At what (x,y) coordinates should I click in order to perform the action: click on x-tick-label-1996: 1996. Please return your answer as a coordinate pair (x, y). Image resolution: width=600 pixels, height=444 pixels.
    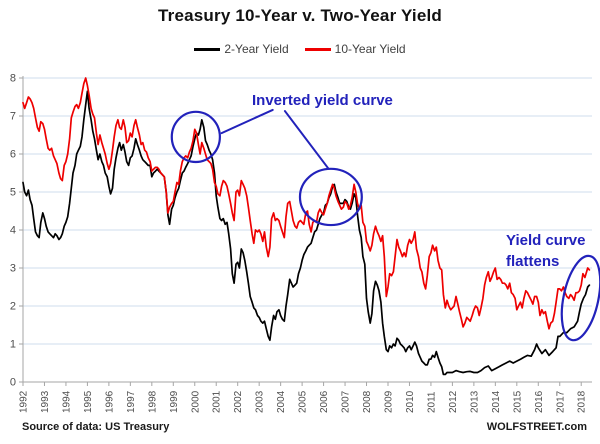
    Looking at the image, I should click on (109, 401).